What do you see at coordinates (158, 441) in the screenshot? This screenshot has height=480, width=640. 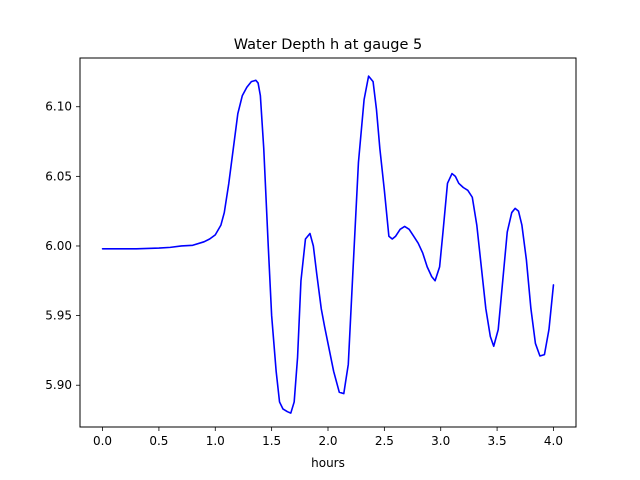 I see `x-tick-label: 0.5` at bounding box center [158, 441].